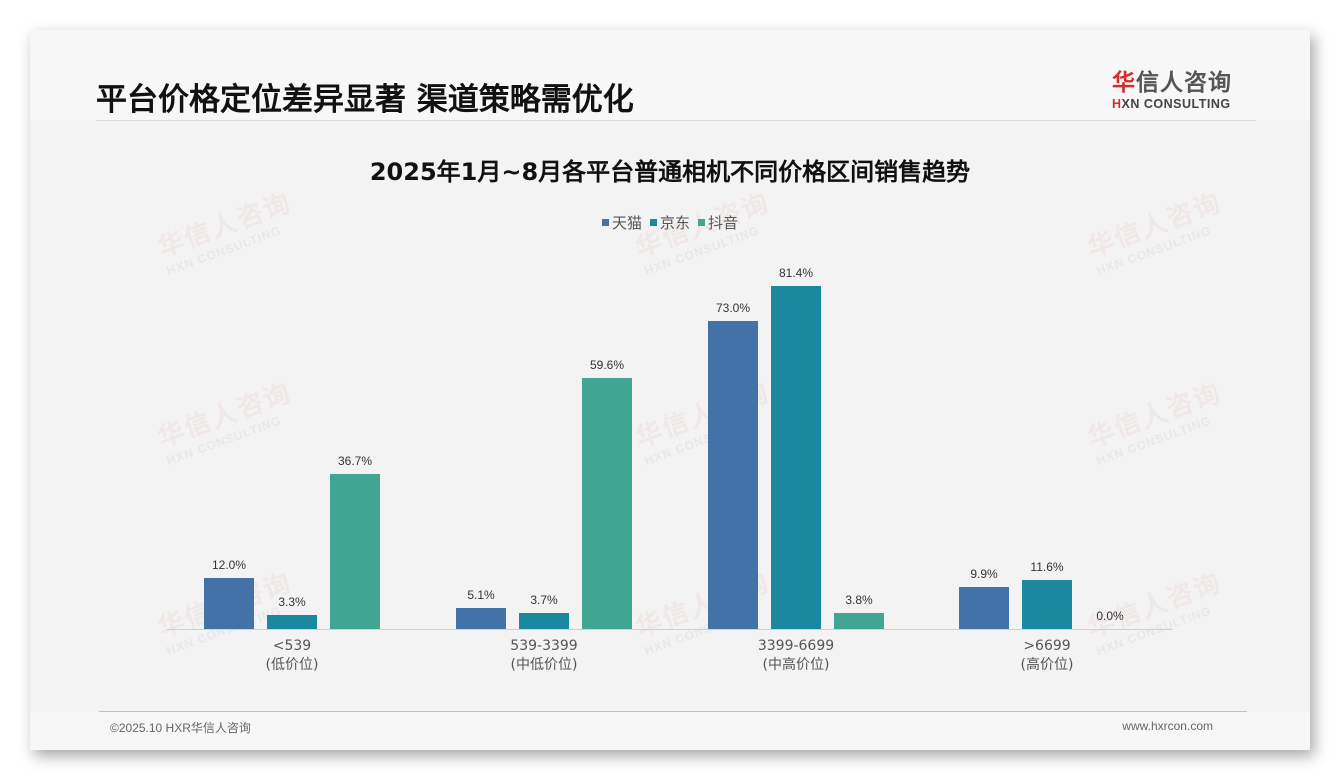 The width and height of the screenshot is (1340, 780). I want to click on chart-title: 2025年1月~8月各平台普通相机不同价格区间销售趋势, so click(670, 172).